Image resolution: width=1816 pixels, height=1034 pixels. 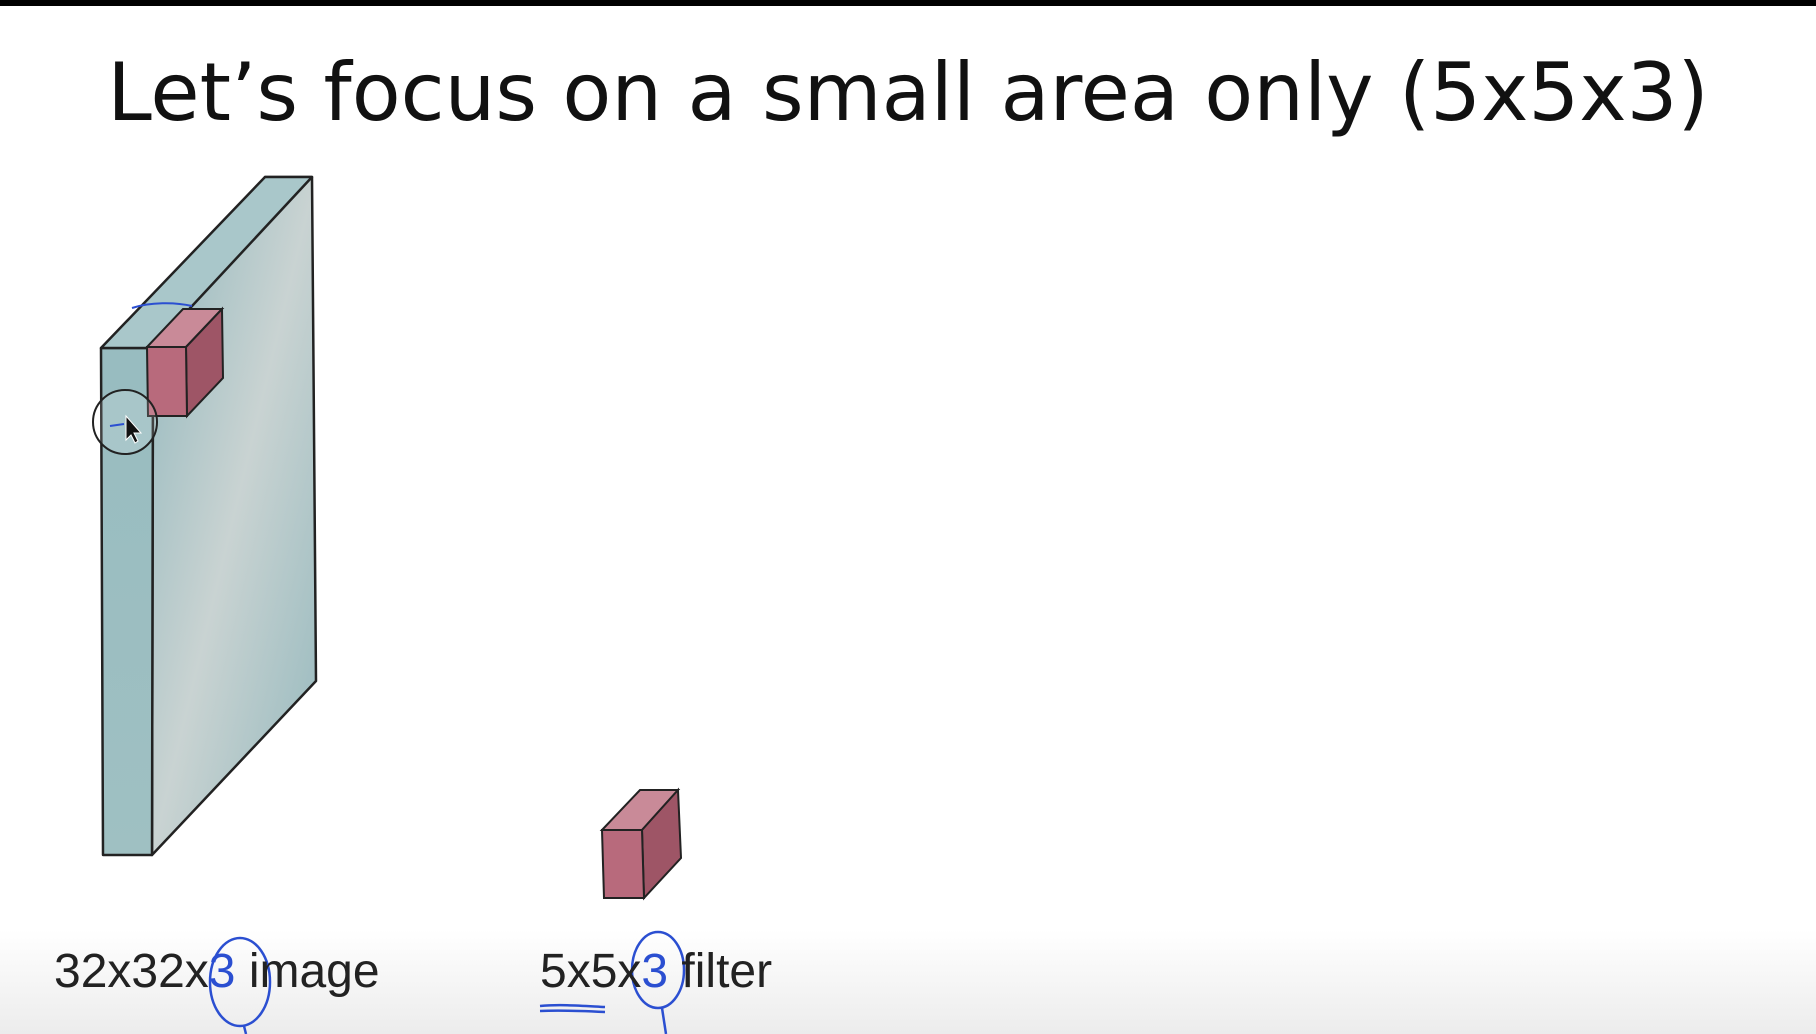 What do you see at coordinates (591, 971) in the screenshot?
I see `filter-label-dims: 5x5x` at bounding box center [591, 971].